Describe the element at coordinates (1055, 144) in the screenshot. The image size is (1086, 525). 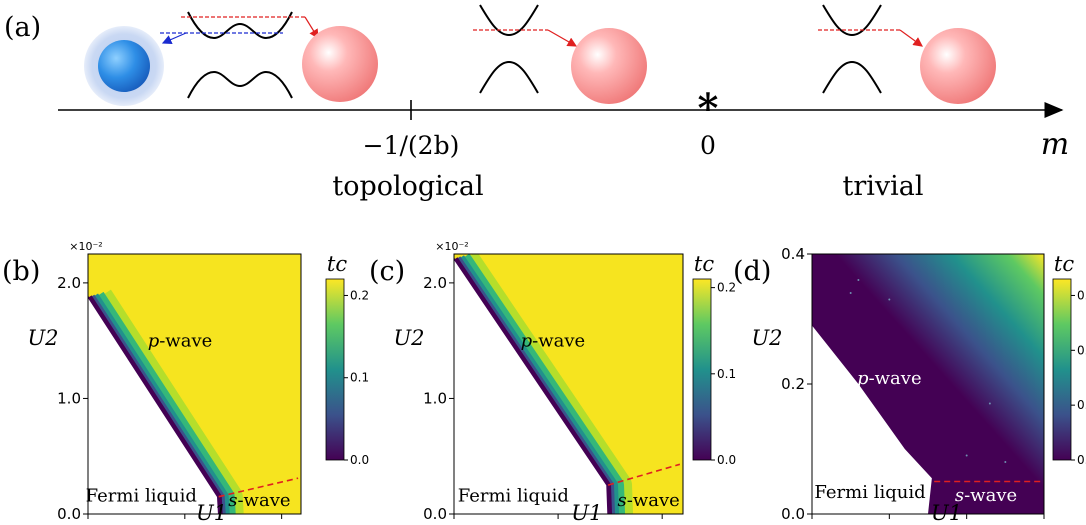
I see `m-axis-label: m` at that location.